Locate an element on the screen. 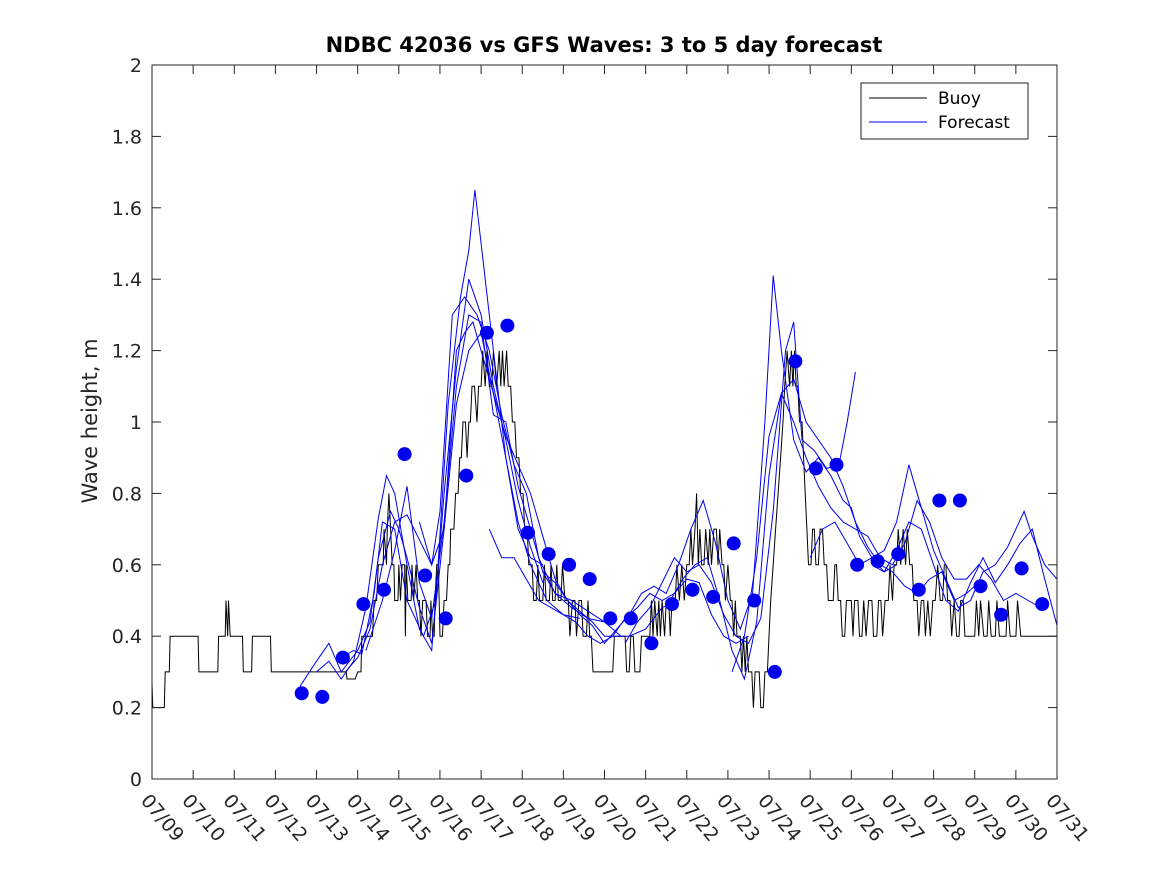 The width and height of the screenshot is (1167, 875). y-tick-label: 0.2 is located at coordinates (127, 709).